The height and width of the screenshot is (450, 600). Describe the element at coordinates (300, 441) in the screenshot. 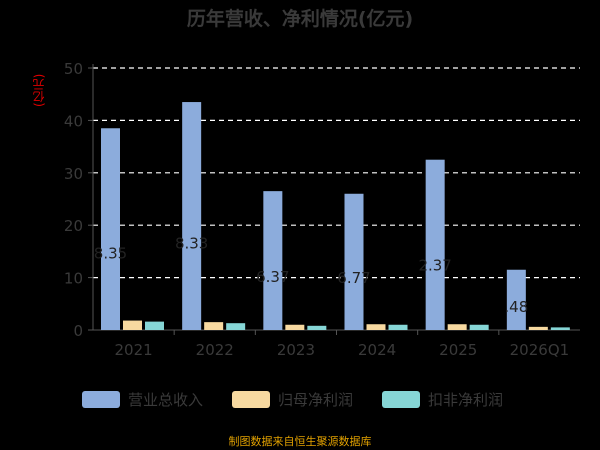

I see `source-note: 制图数据来自恒生聚源数据库` at that location.